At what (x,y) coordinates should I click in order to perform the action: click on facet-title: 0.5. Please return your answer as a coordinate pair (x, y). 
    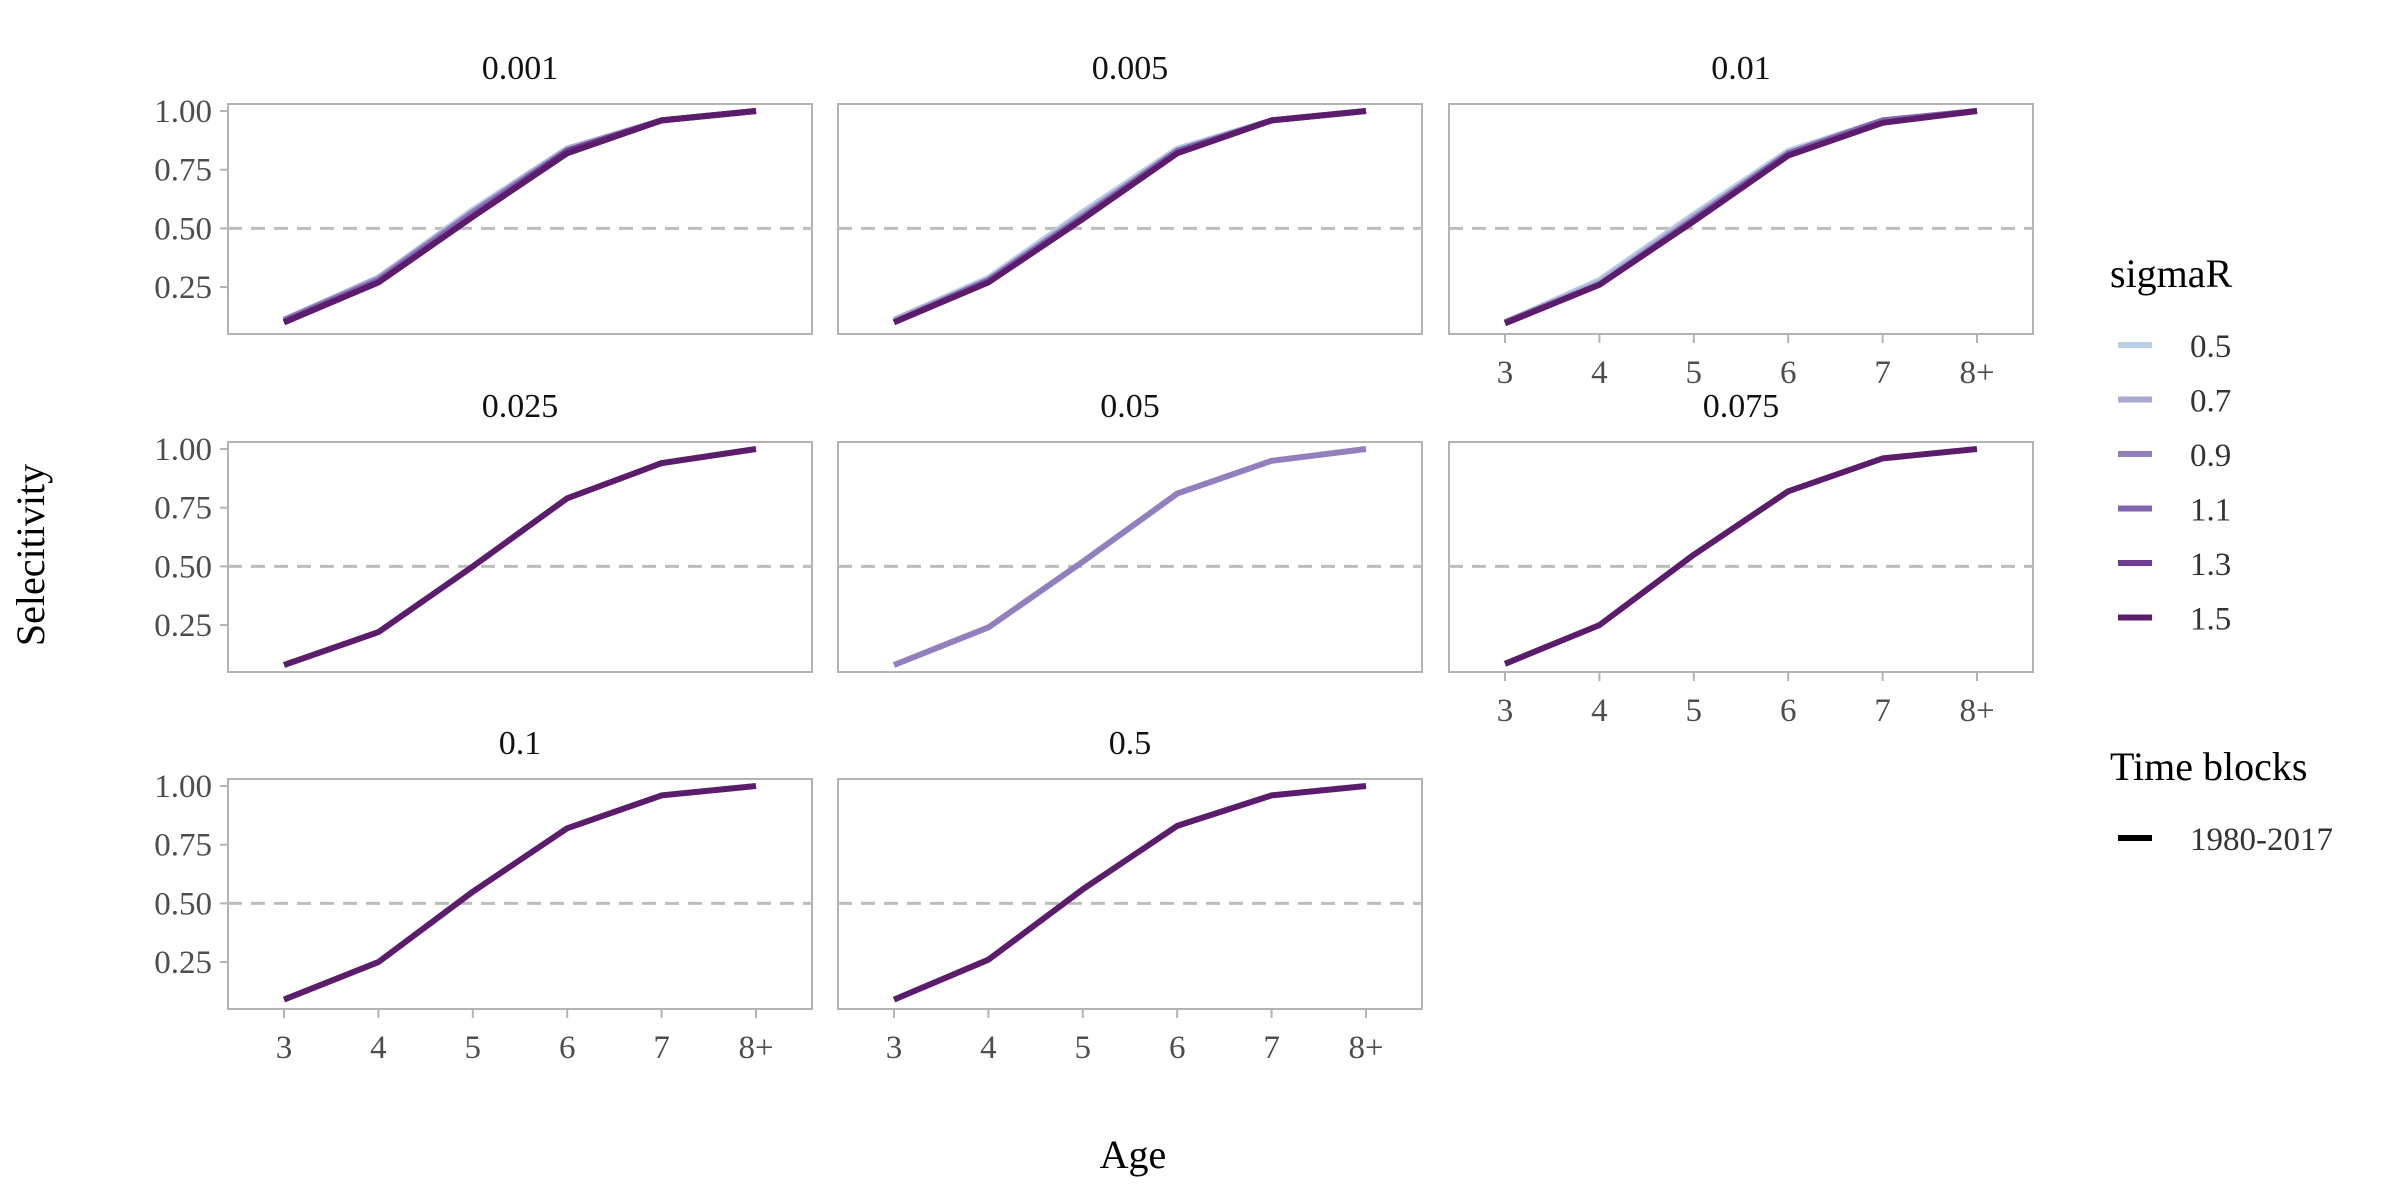
    Looking at the image, I should click on (1130, 743).